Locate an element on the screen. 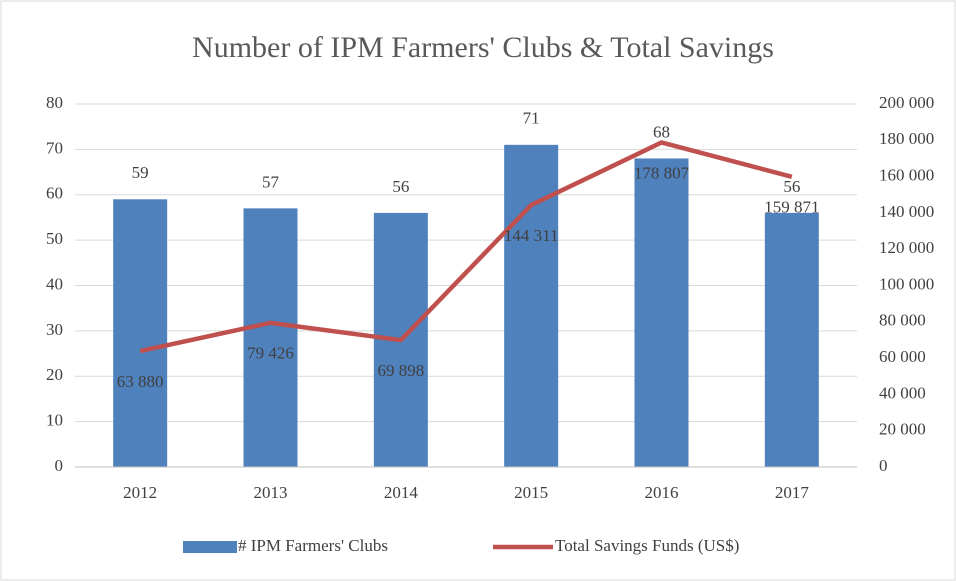  x-tick-label: 2017 is located at coordinates (792, 492).